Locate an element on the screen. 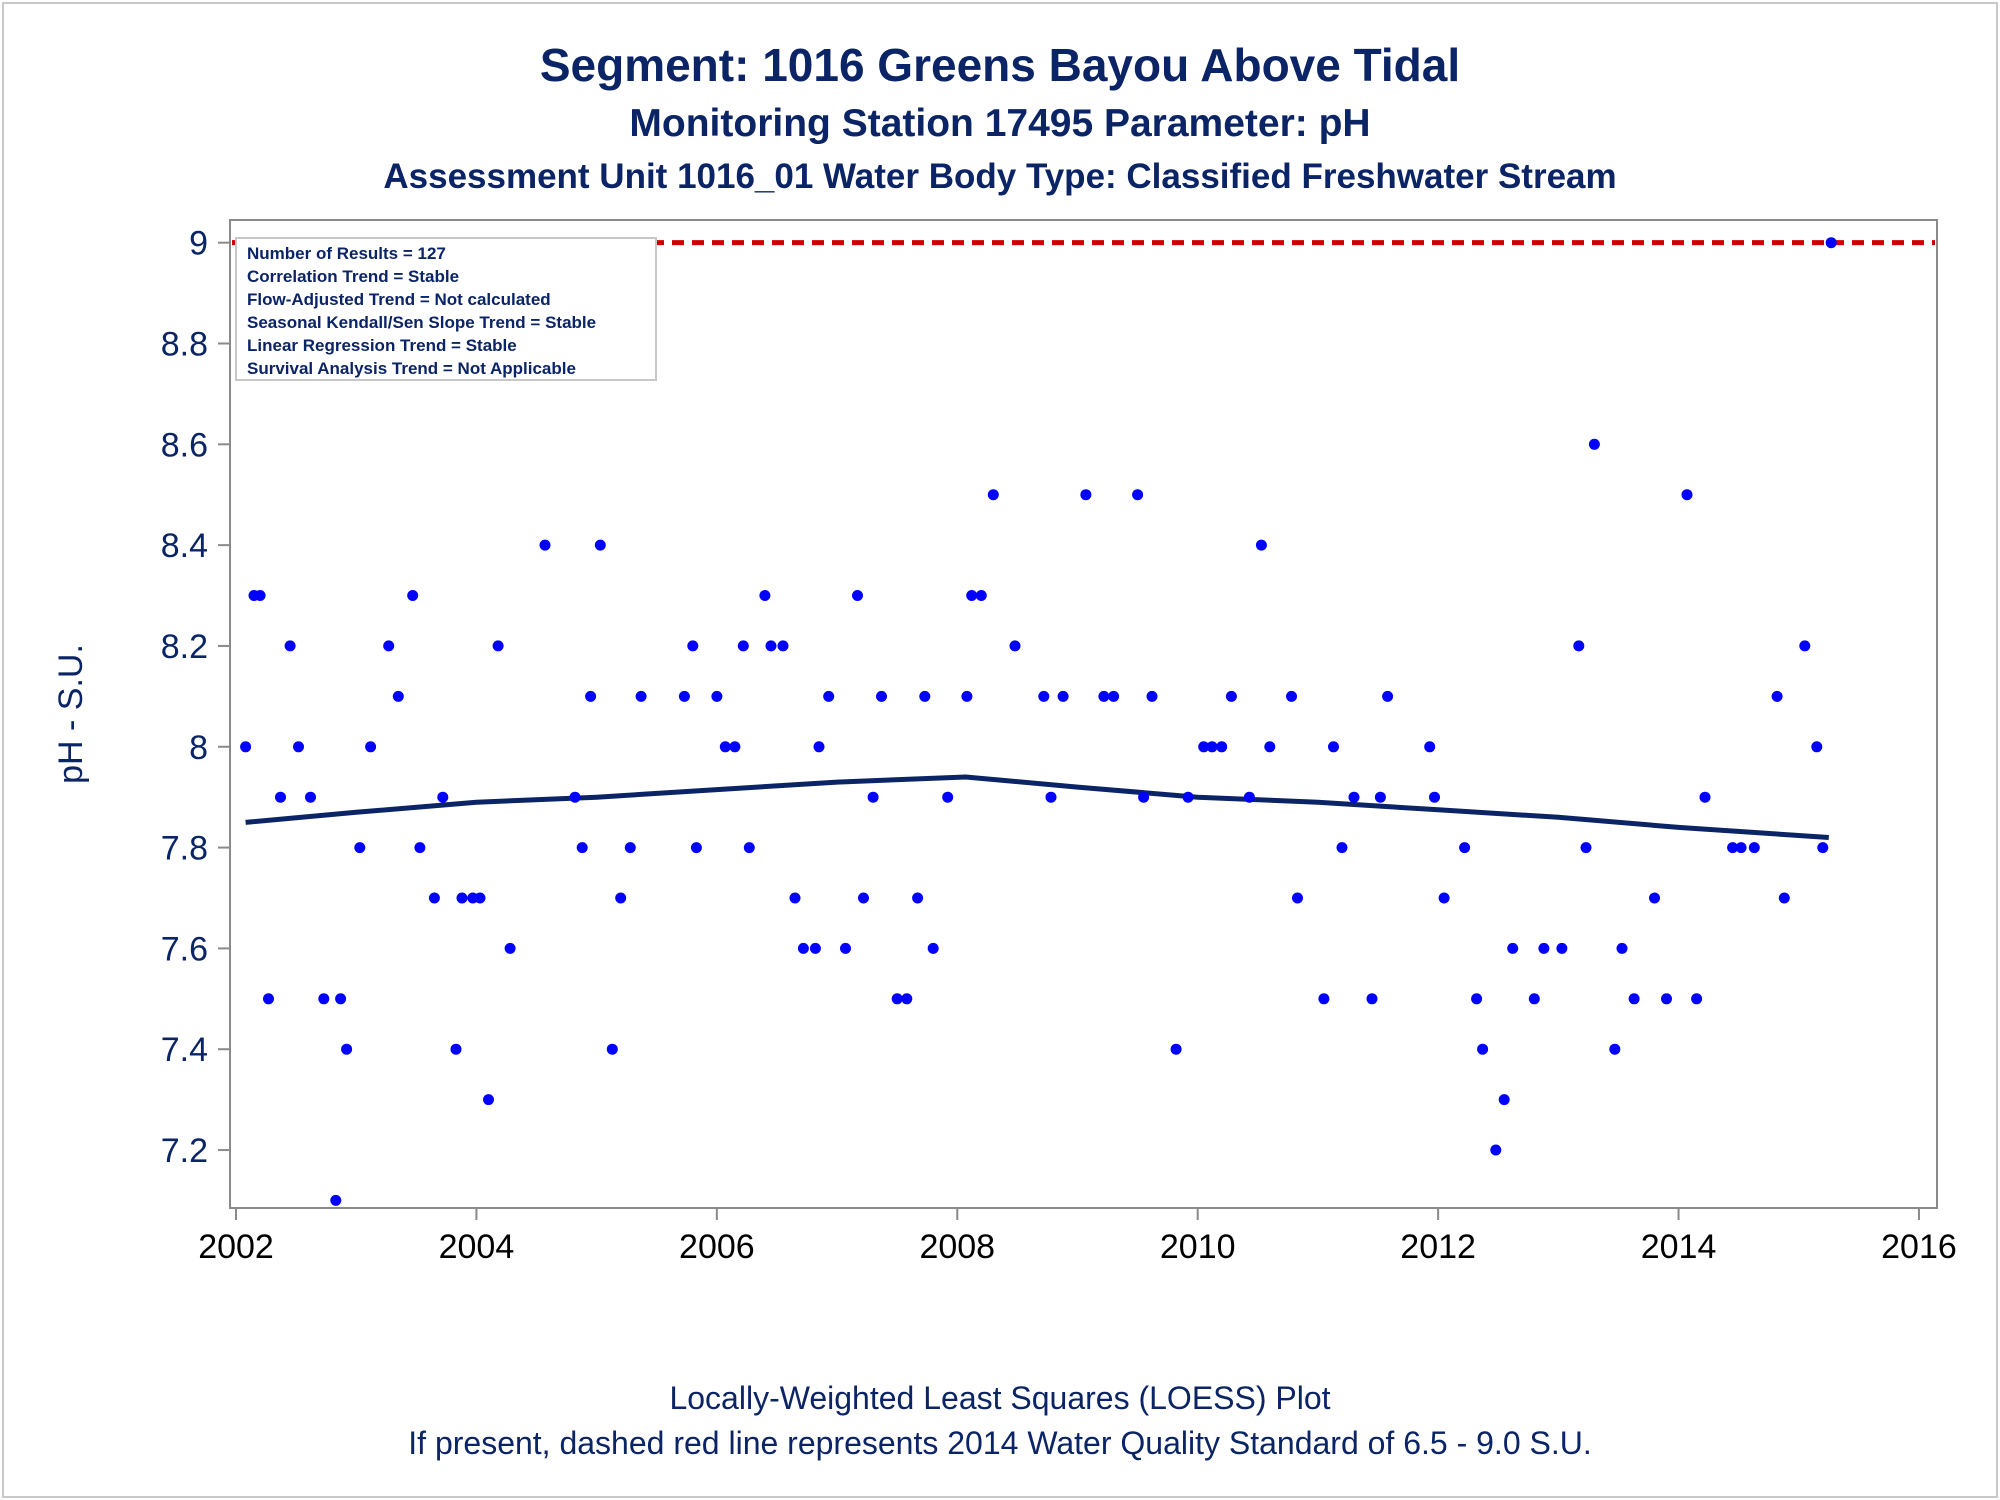 Image resolution: width=2000 pixels, height=1500 pixels. x-tick-label: 2002 is located at coordinates (236, 1247).